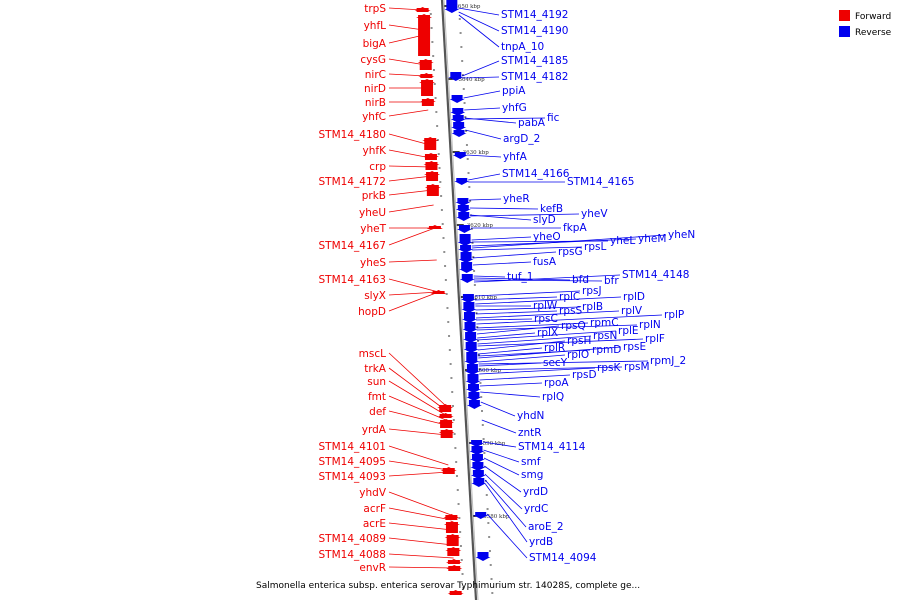  I want to click on forward-gene-label: yheU, so click(372, 213).